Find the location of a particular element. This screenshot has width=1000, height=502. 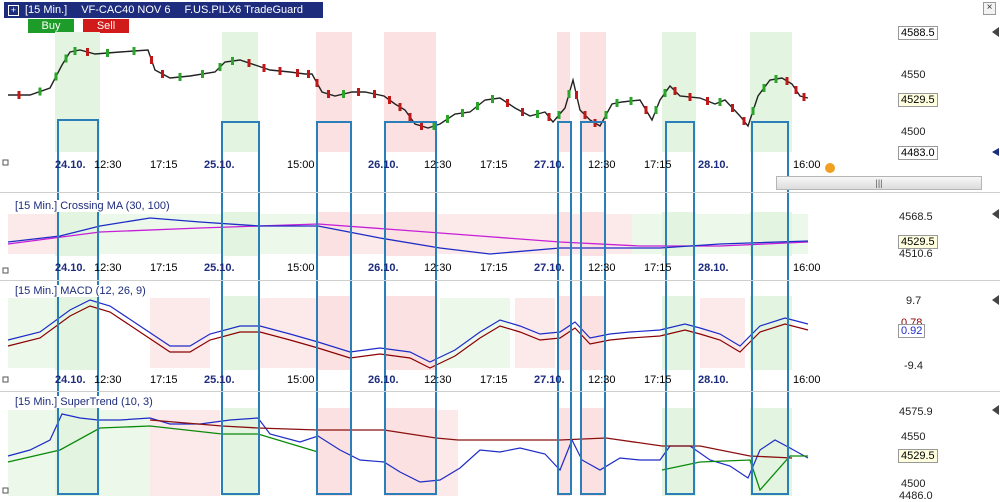

low-price-tag: 4483.0 is located at coordinates (918, 153).